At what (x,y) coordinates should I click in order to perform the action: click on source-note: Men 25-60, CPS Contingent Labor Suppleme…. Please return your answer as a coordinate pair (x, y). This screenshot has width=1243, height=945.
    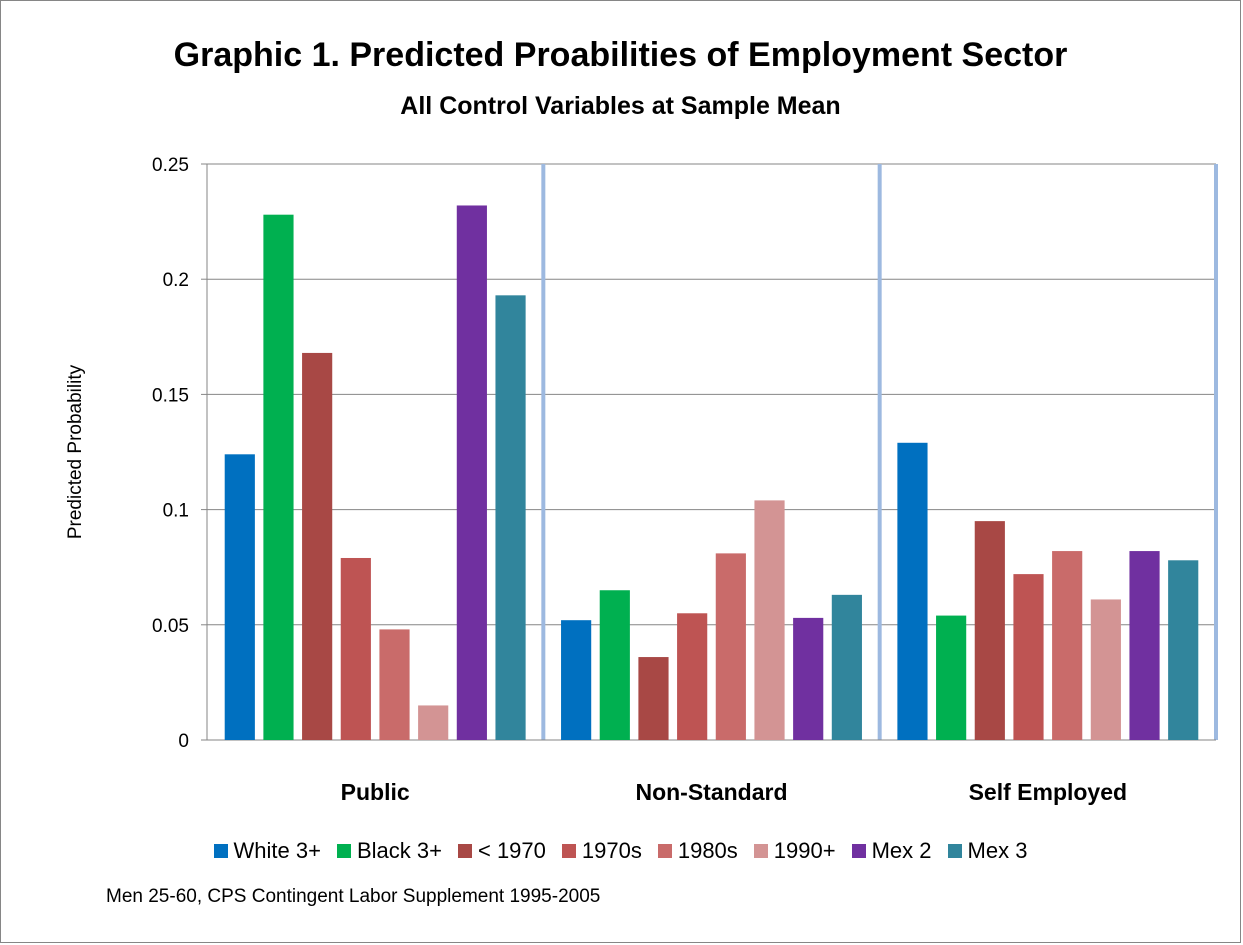
    Looking at the image, I should click on (353, 896).